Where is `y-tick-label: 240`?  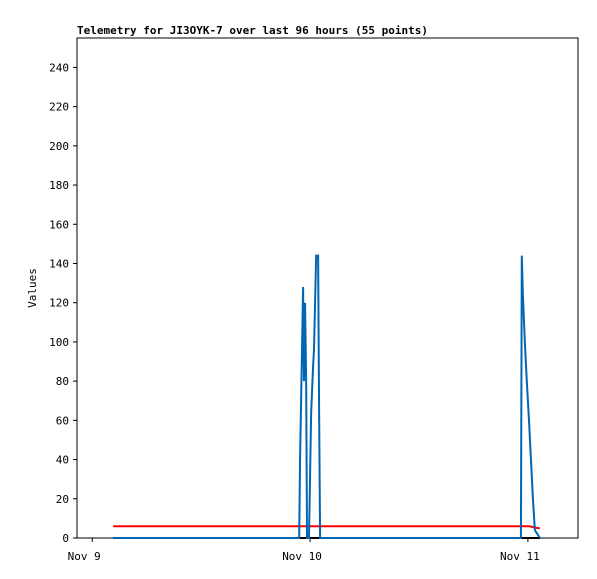 y-tick-label: 240 is located at coordinates (59, 67).